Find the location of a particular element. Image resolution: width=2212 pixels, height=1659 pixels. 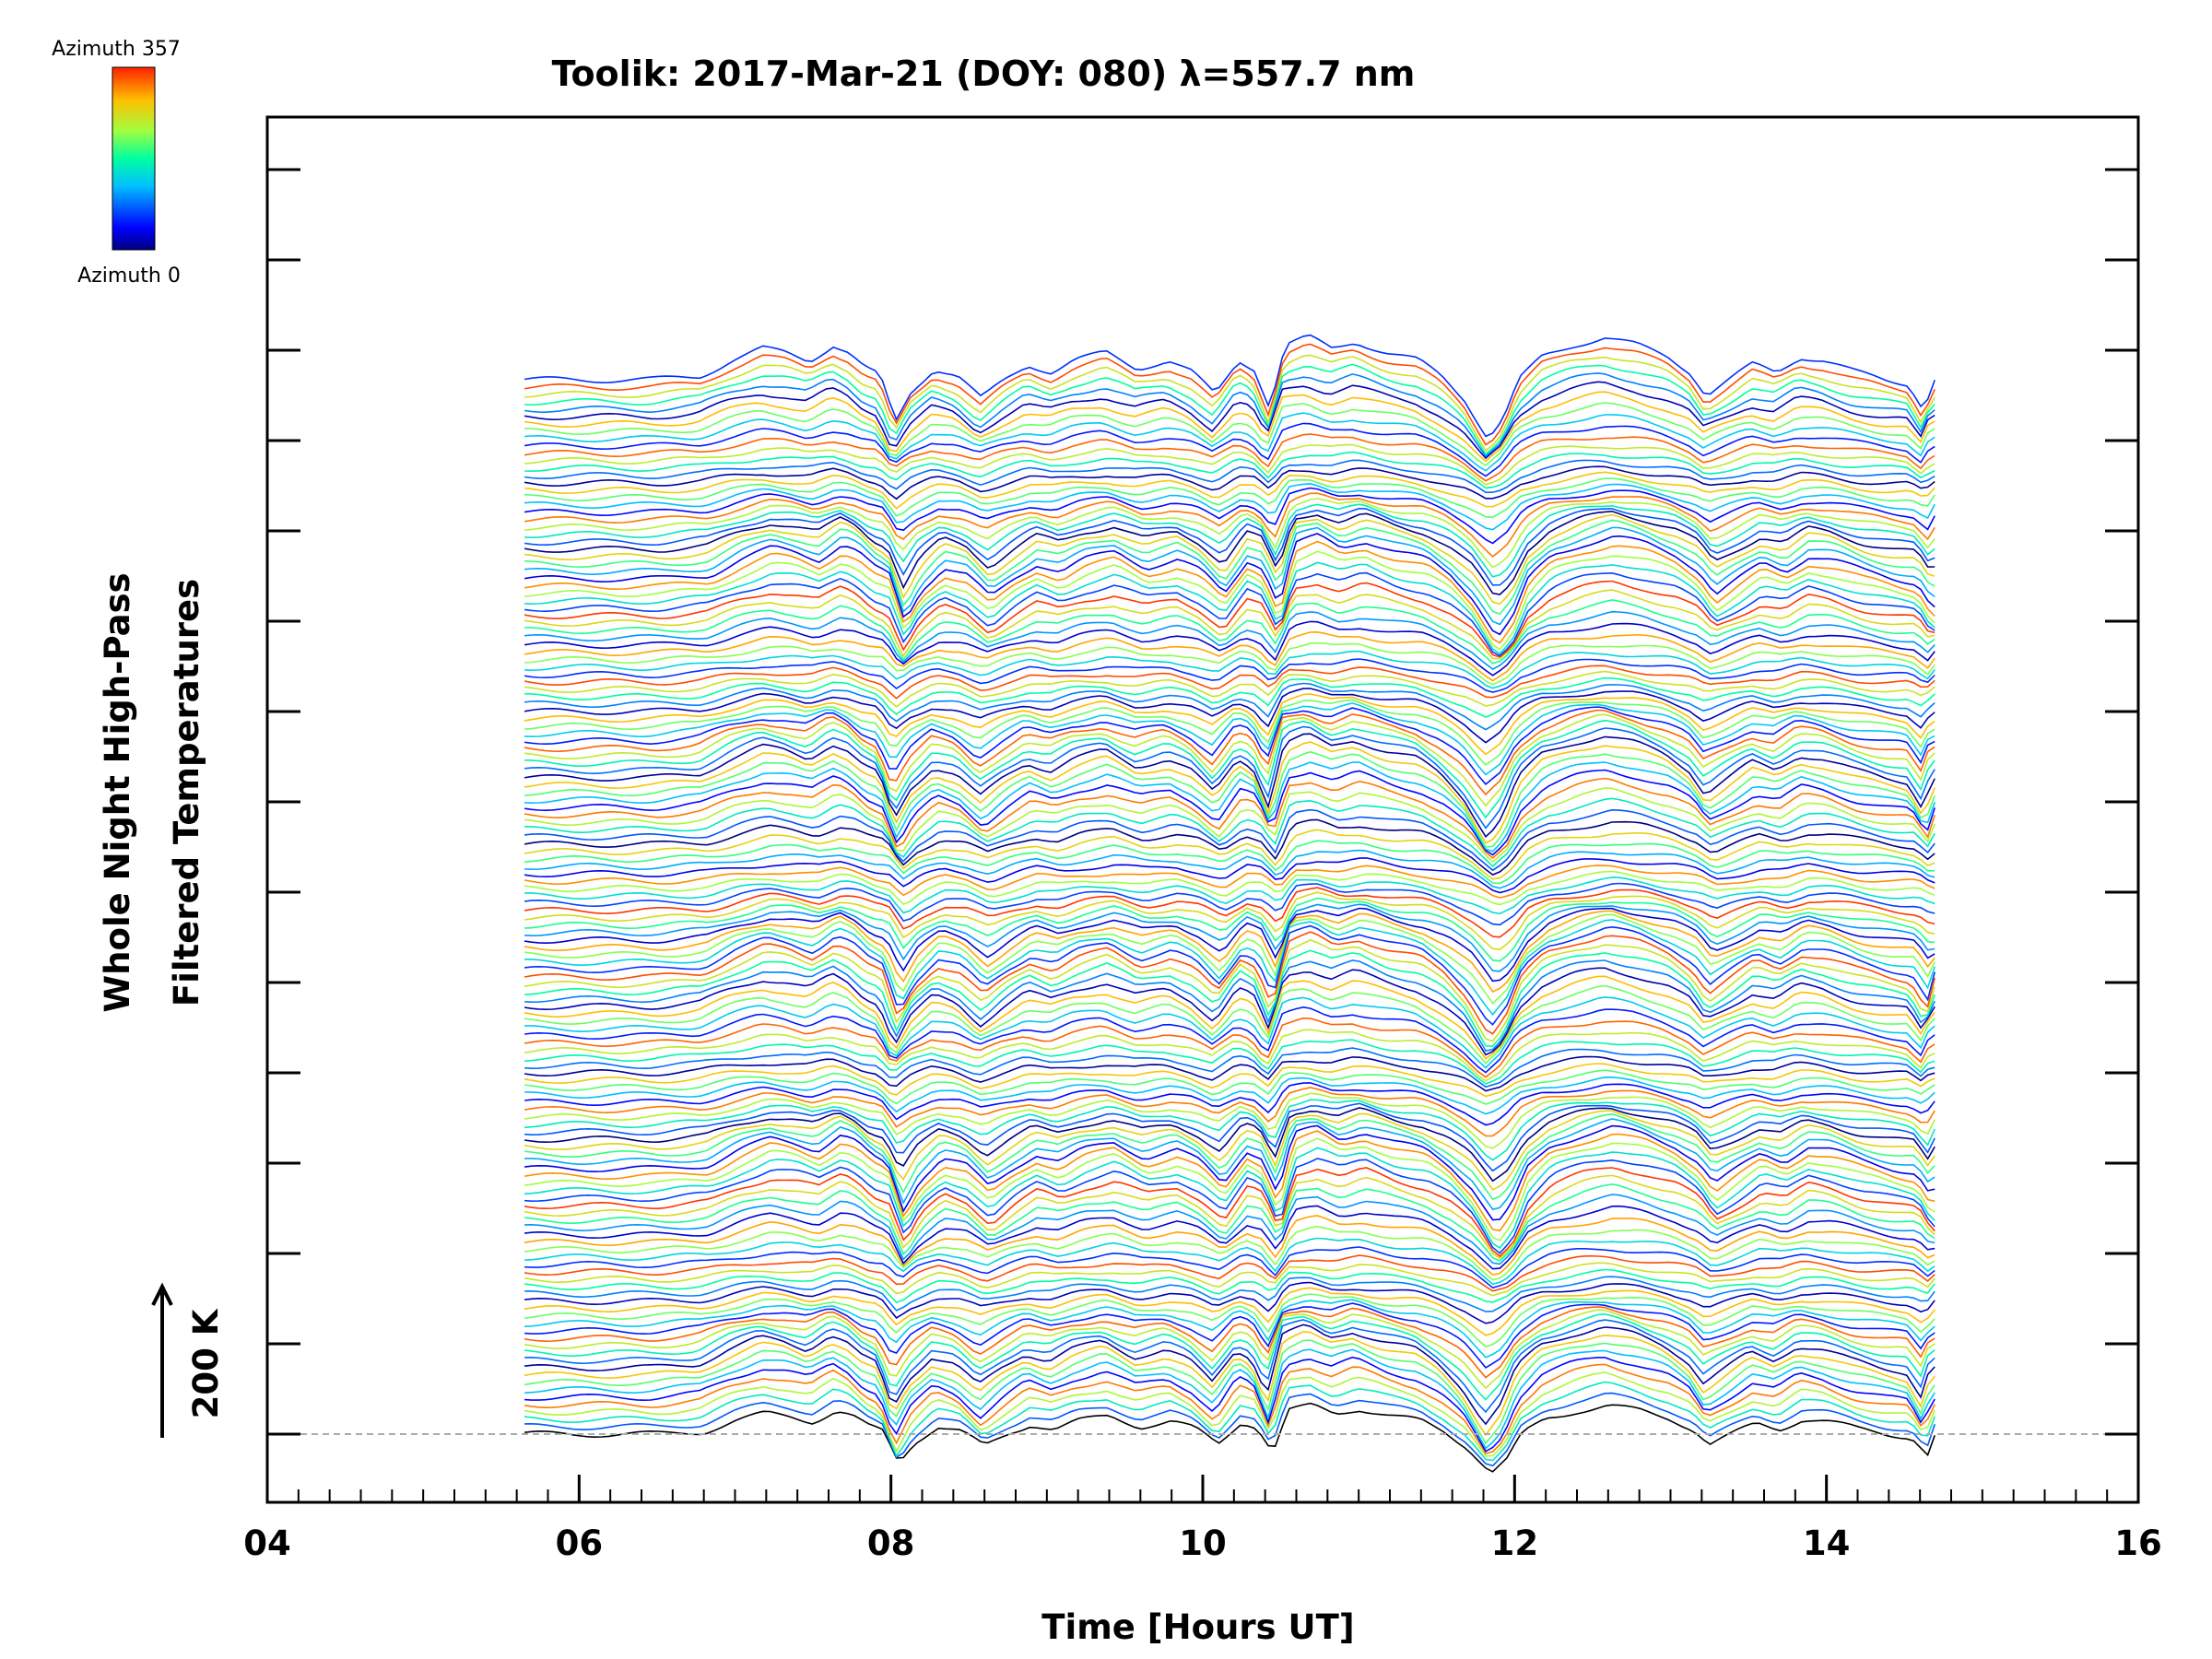

x-tick-label: 16 is located at coordinates (2138, 1543).